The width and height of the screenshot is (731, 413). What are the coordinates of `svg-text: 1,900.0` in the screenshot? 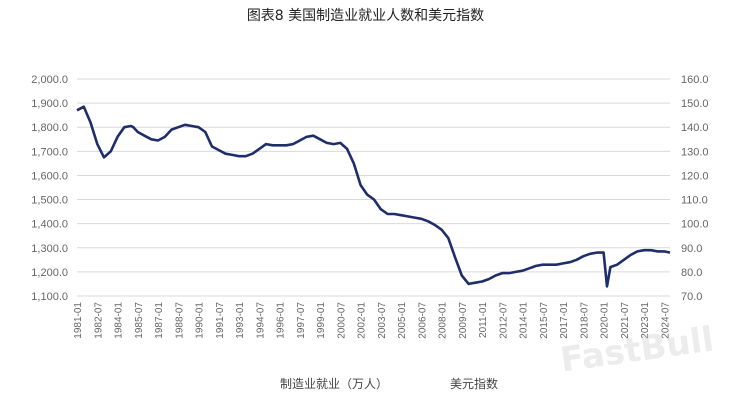 It's located at (49, 104).